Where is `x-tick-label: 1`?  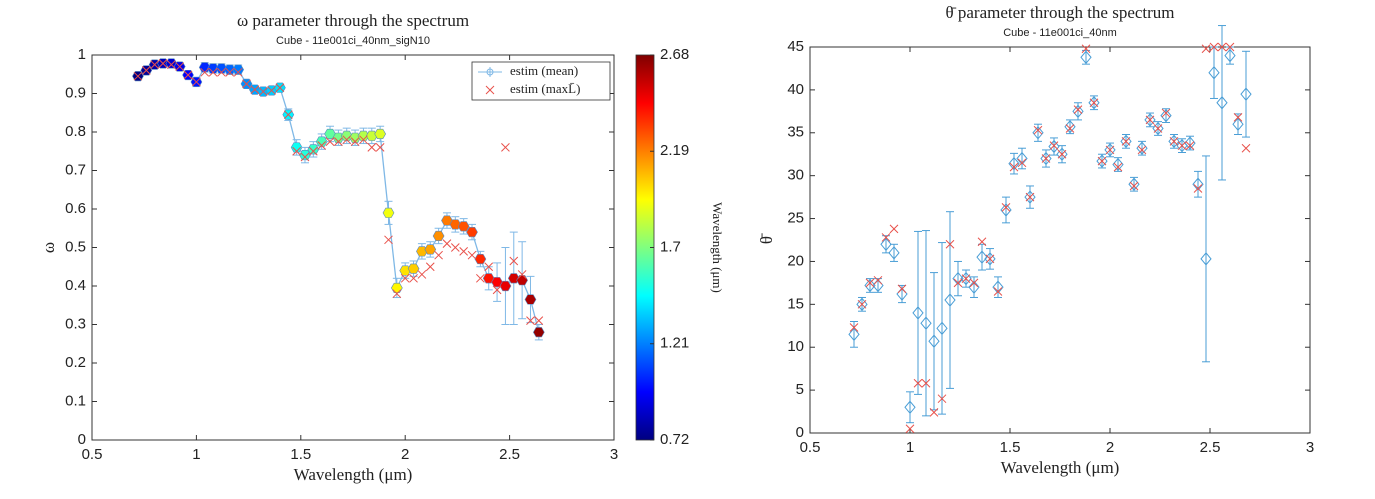 x-tick-label: 1 is located at coordinates (910, 447).